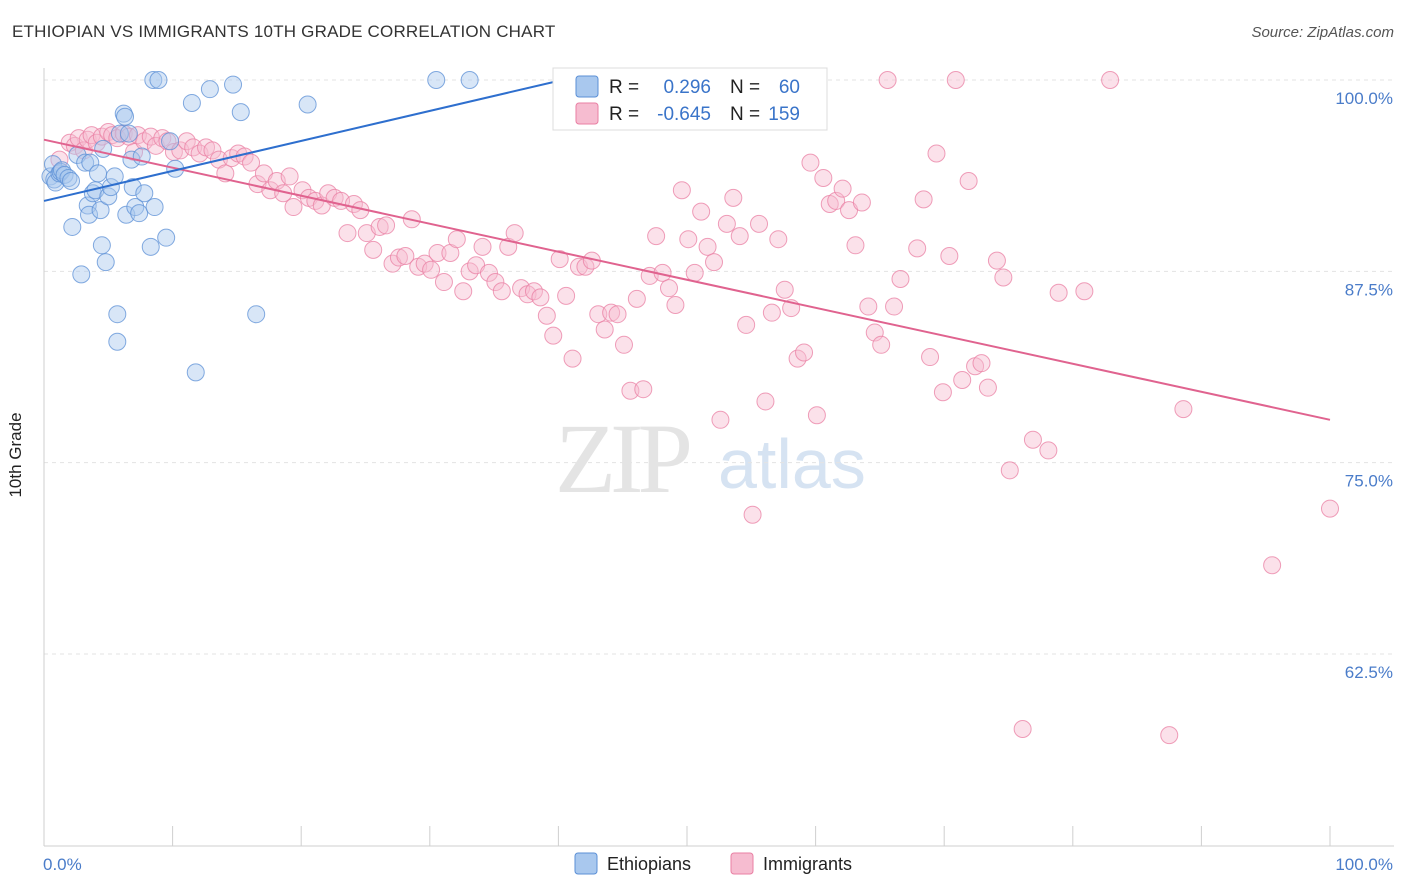 The image size is (1406, 892). I want to click on legend-n-value-ethiopians: 60, so click(789, 87).